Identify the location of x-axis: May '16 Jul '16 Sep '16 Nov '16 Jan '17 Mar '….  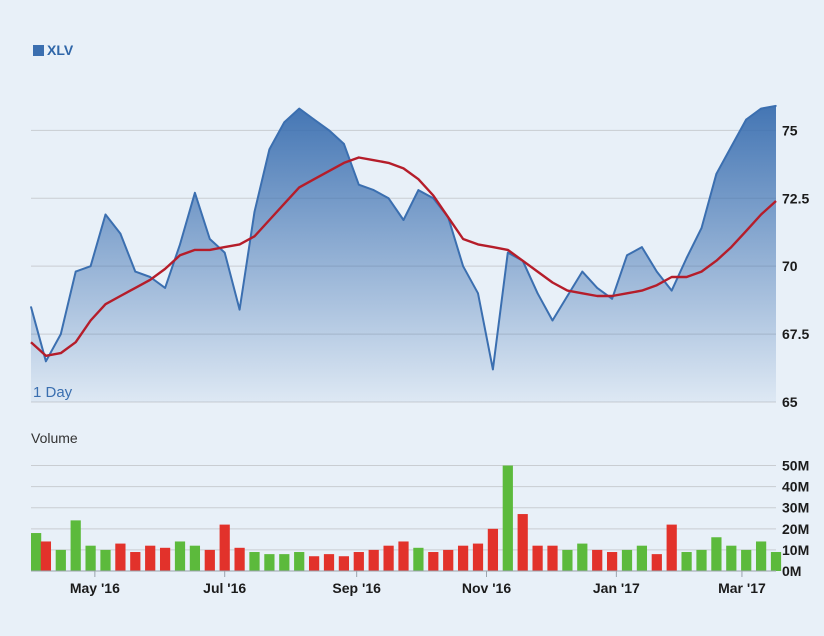
(403, 583).